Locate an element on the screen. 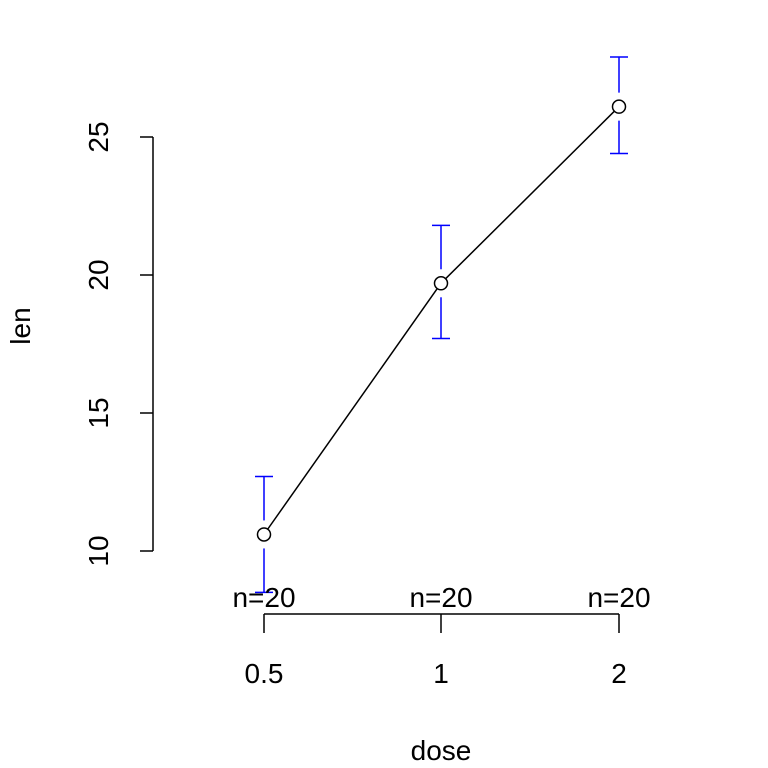 This screenshot has width=768, height=768. y-tick-label: 10 is located at coordinates (98, 550).